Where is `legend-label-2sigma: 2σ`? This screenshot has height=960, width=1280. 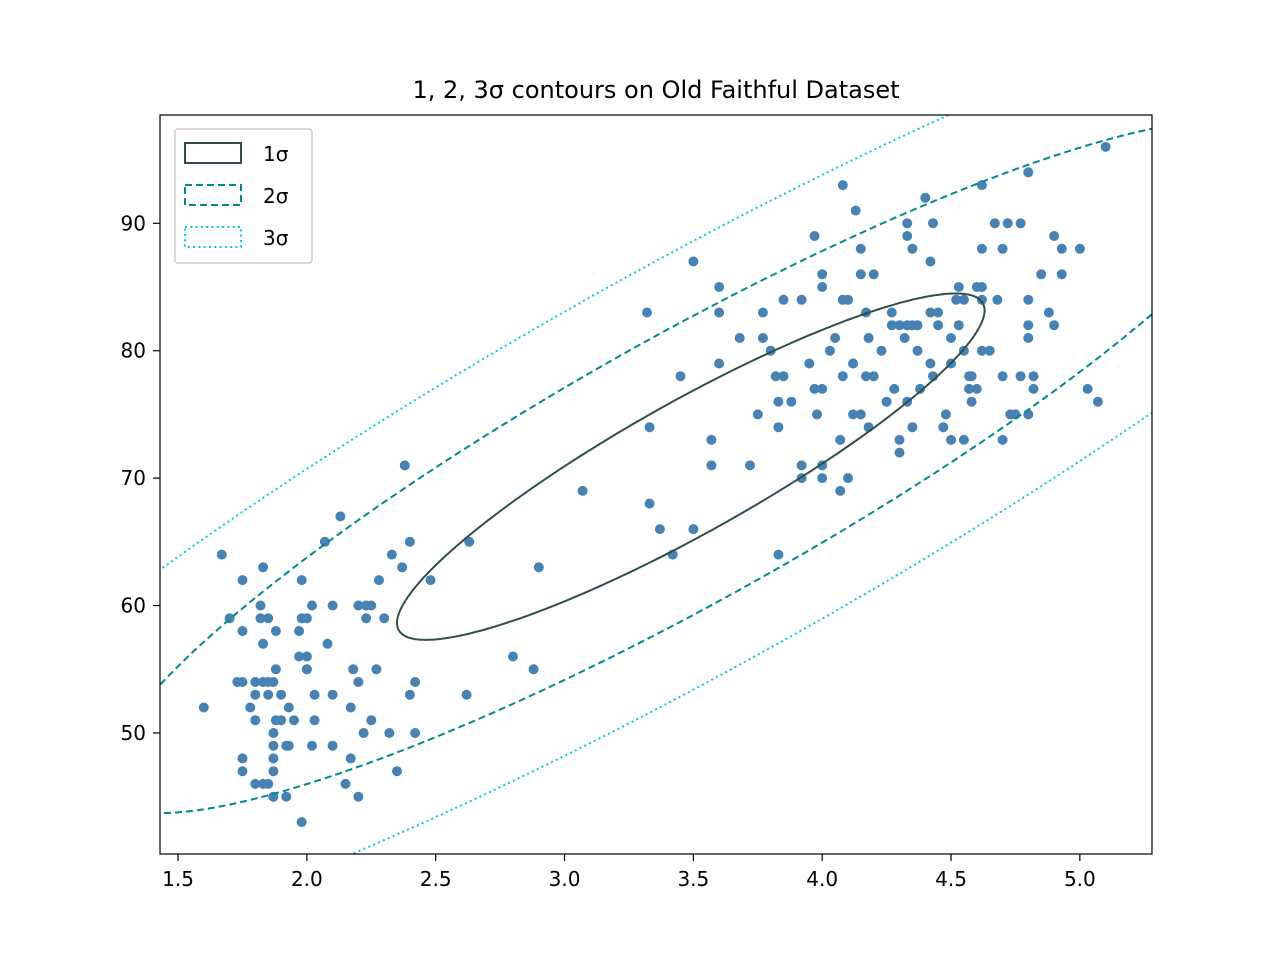
legend-label-2sigma: 2σ is located at coordinates (276, 196).